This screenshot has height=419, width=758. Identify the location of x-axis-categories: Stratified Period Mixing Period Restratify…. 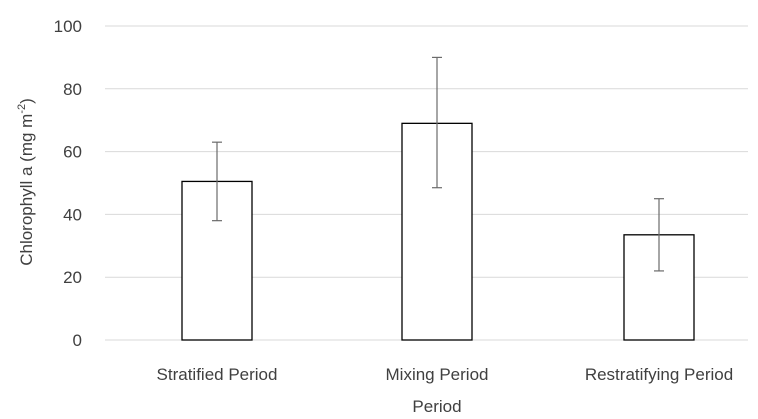
(445, 374).